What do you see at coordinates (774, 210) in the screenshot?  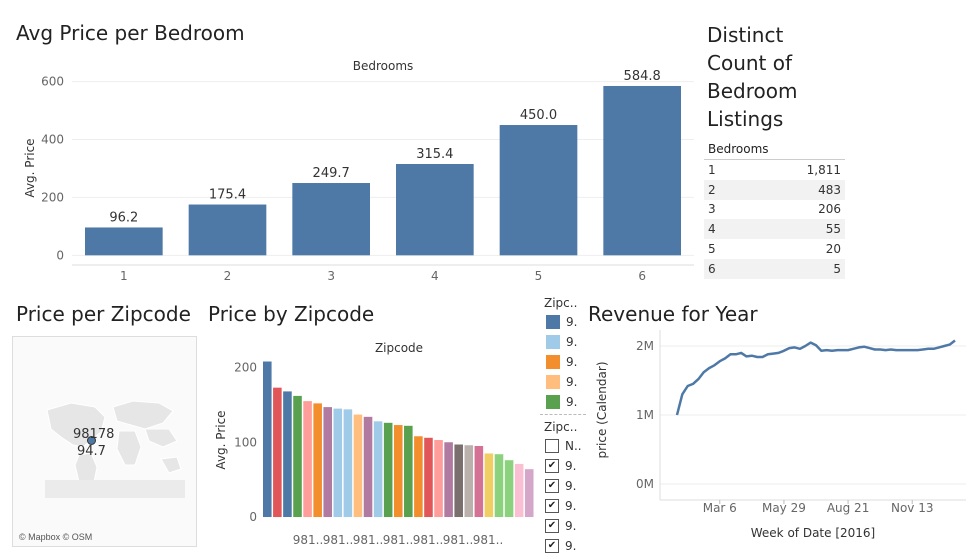 I see `bedroom-count-table: Bedrooms 1 1,811 2 483 3 206 4 55 5 20 6 5` at bounding box center [774, 210].